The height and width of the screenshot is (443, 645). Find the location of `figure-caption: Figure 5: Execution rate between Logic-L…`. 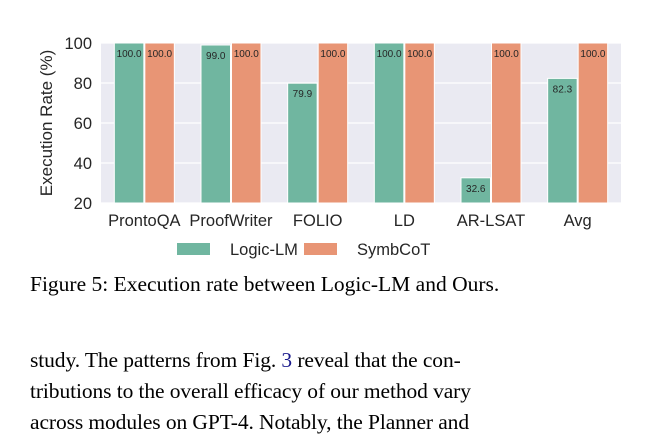

figure-caption: Figure 5: Execution rate between Logic-L… is located at coordinates (265, 284).